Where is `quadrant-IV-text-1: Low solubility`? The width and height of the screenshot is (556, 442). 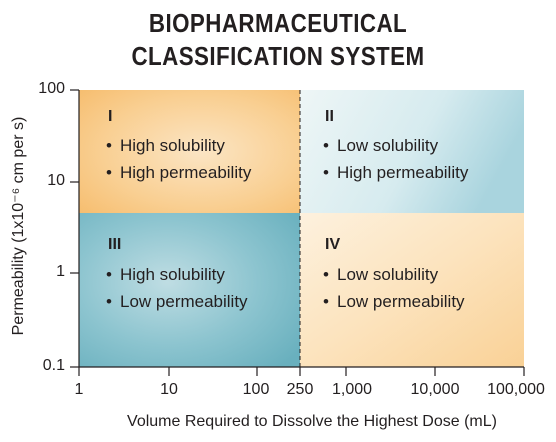
quadrant-IV-text-1: Low solubility is located at coordinates (388, 274).